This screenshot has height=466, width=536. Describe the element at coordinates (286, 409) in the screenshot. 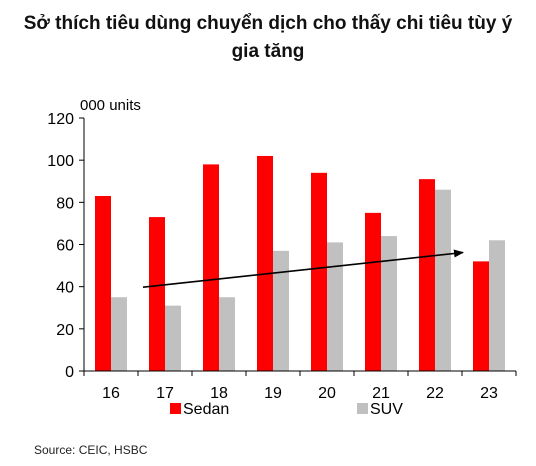

I see `legend: Sedan SUV` at that location.